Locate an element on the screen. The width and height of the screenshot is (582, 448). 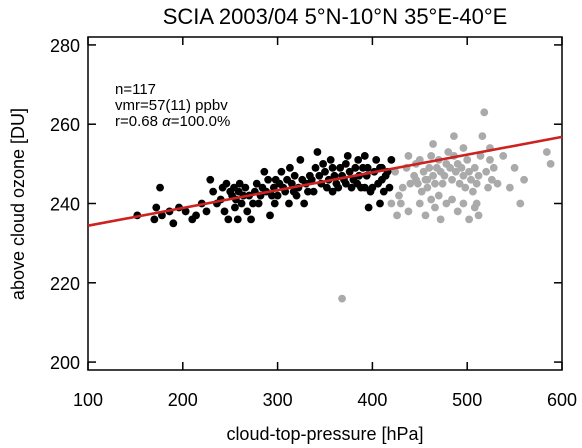
used-points-series is located at coordinates (264, 188).